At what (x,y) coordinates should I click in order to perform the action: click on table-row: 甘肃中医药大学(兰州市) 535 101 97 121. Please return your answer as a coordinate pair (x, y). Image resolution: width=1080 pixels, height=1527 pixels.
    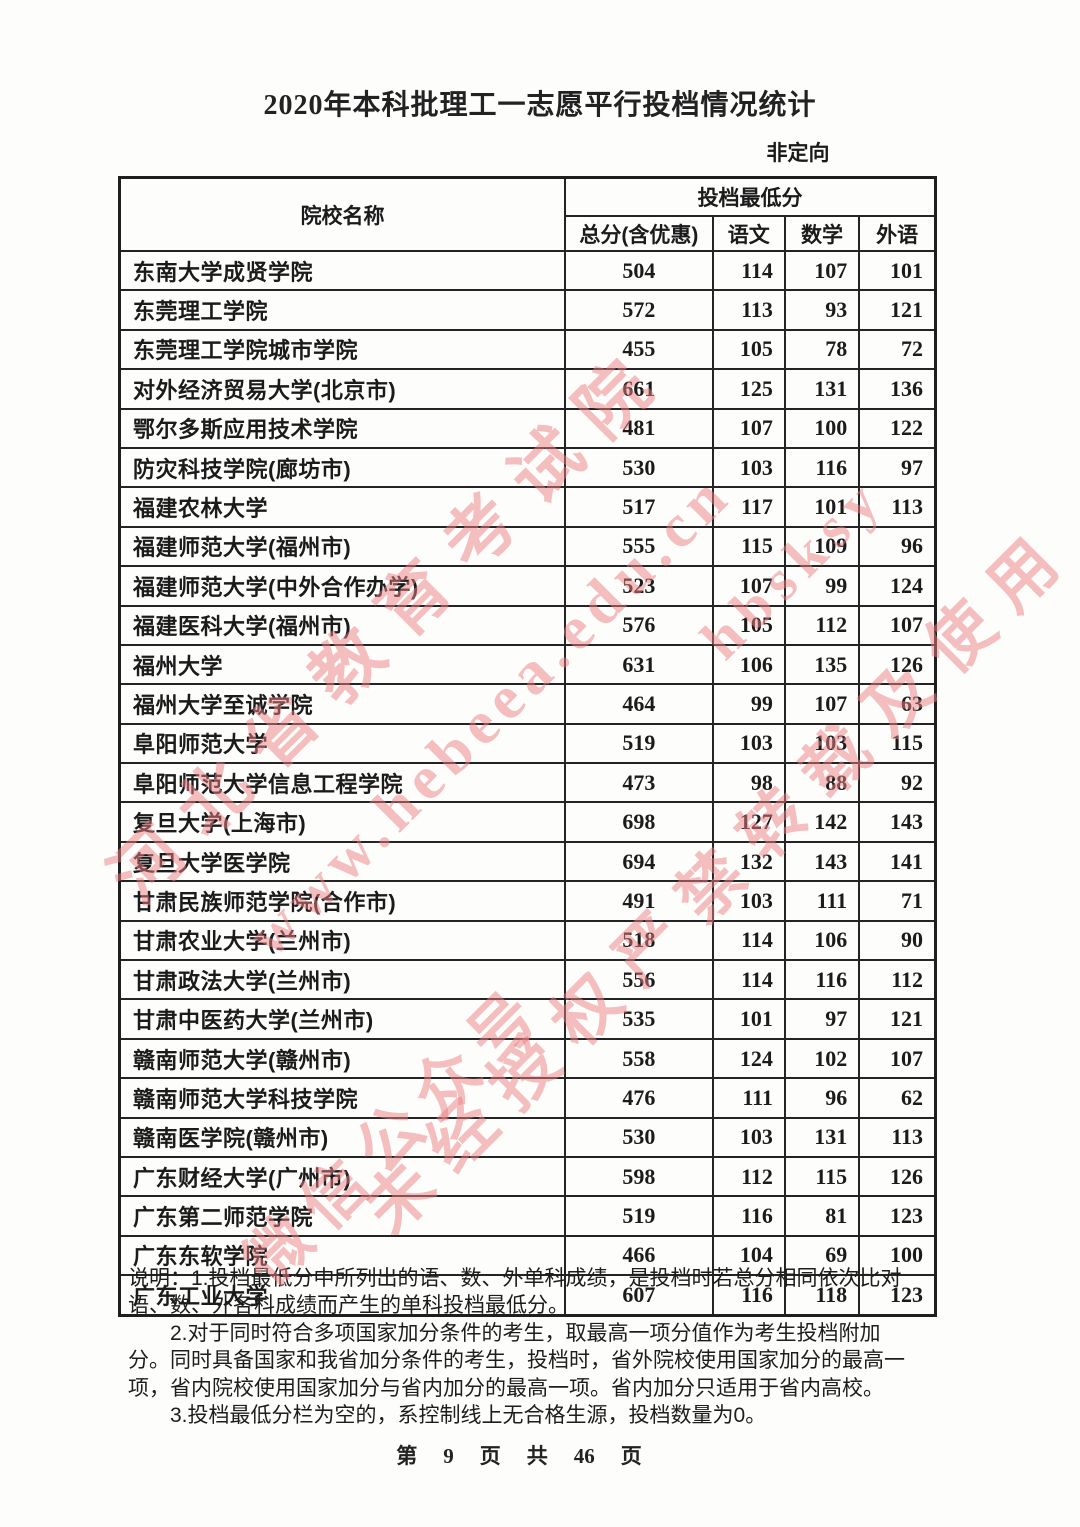
    Looking at the image, I should click on (527, 1019).